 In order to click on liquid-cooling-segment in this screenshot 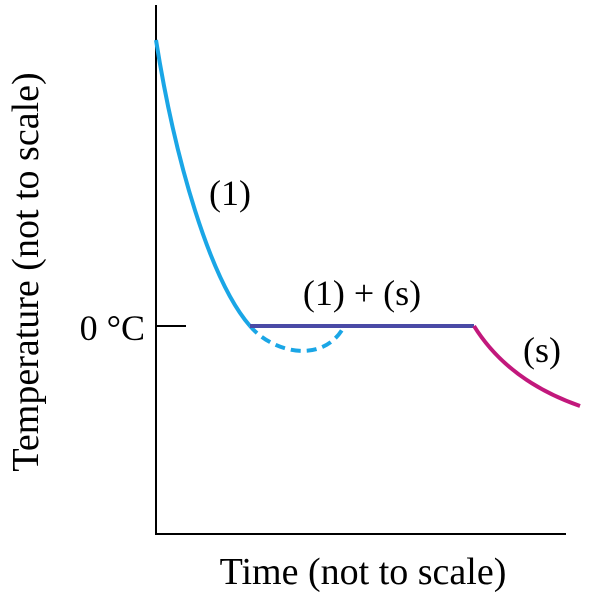, I will do `click(203, 183)`.